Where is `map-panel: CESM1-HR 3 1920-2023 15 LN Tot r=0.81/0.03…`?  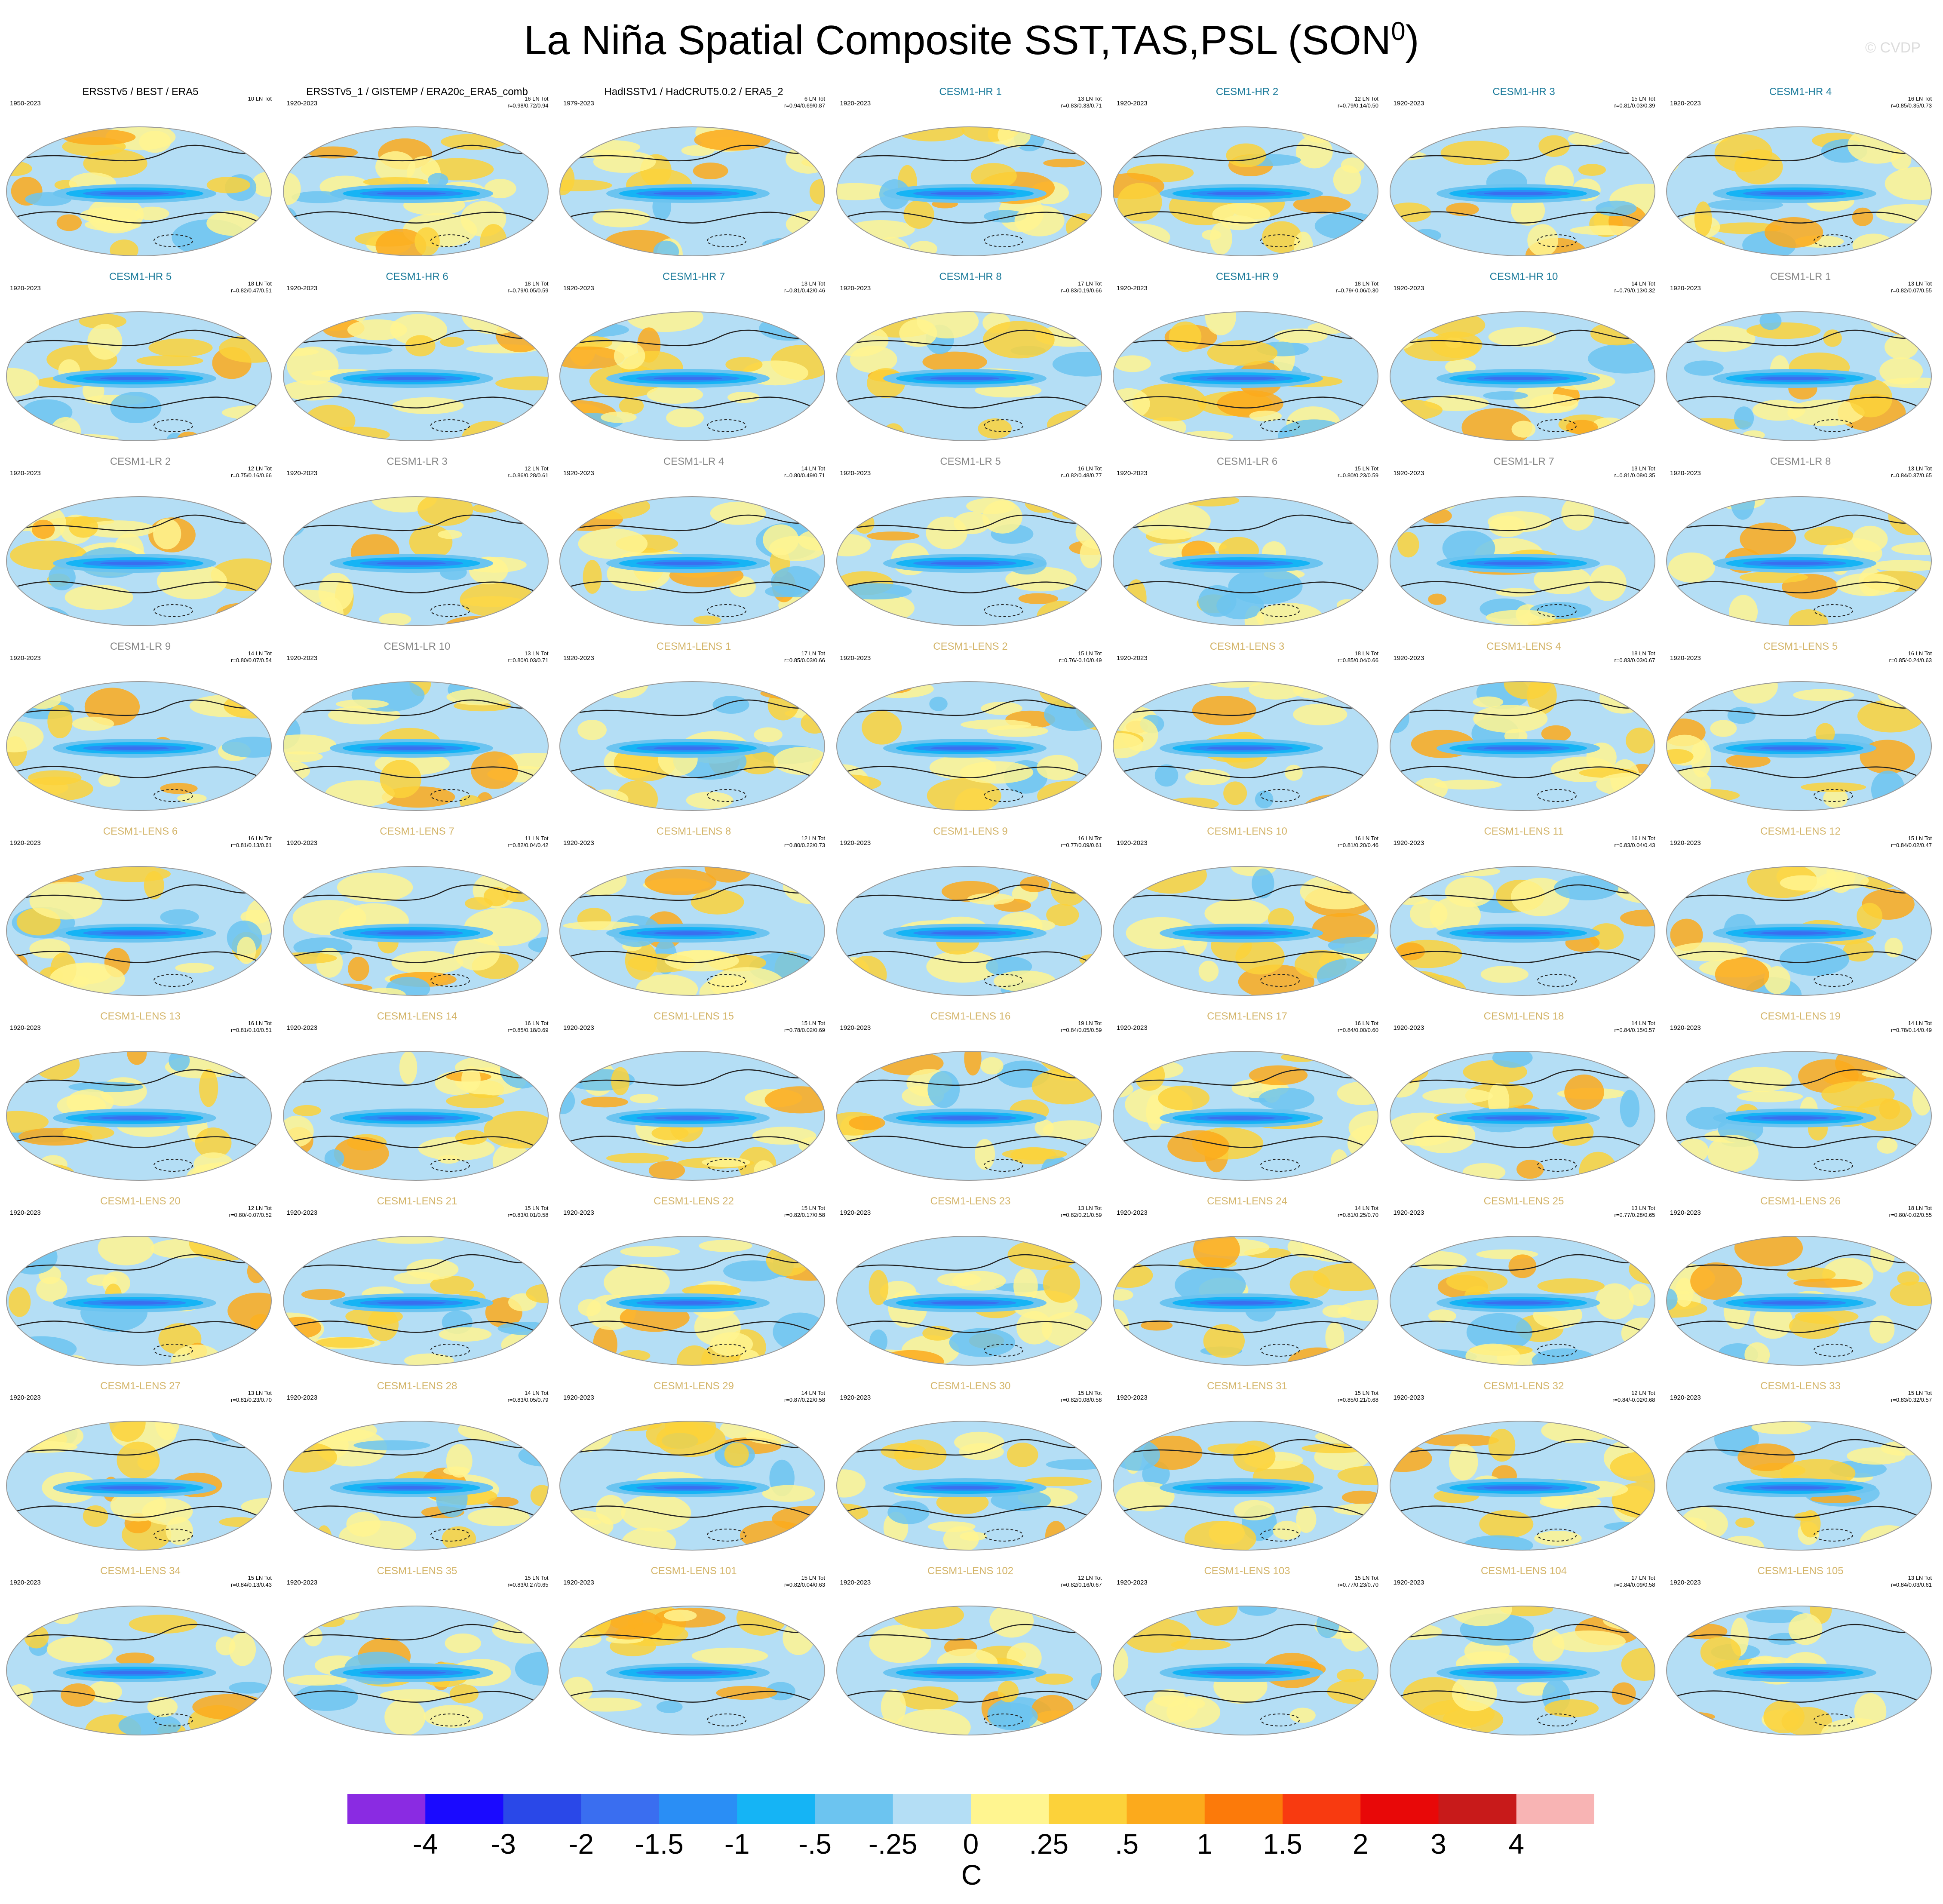
map-panel: CESM1-HR 3 1920-2023 15 LN Tot r=0.81/0.03… is located at coordinates (1524, 175).